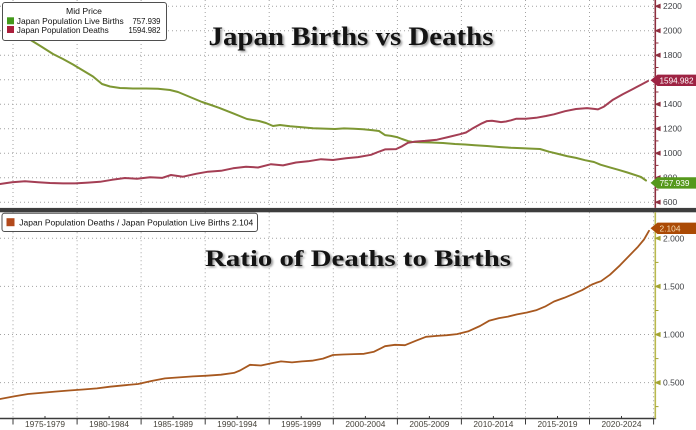  Describe the element at coordinates (672, 6) in the screenshot. I see `svg-text: 2200` at that location.